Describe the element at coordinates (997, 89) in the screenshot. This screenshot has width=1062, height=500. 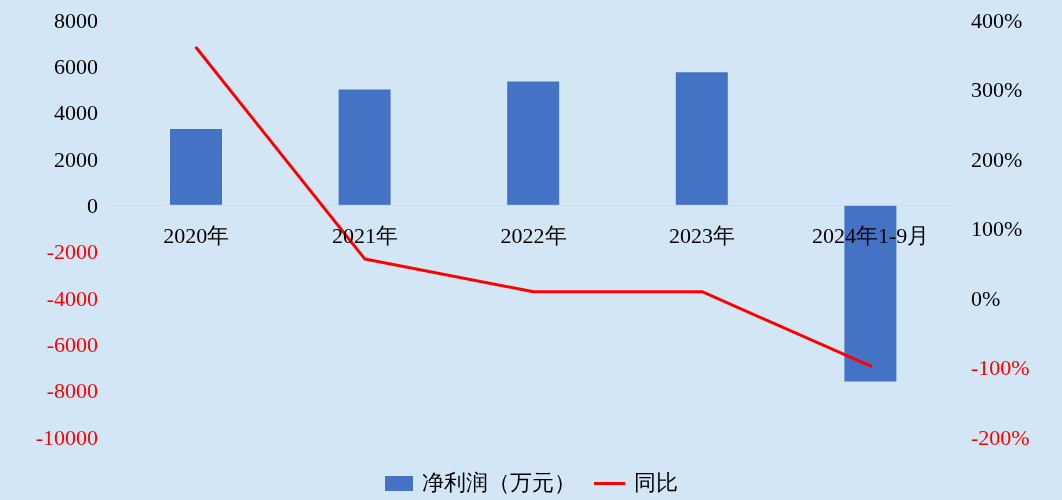
I see `y2-tick-label: 300%` at that location.